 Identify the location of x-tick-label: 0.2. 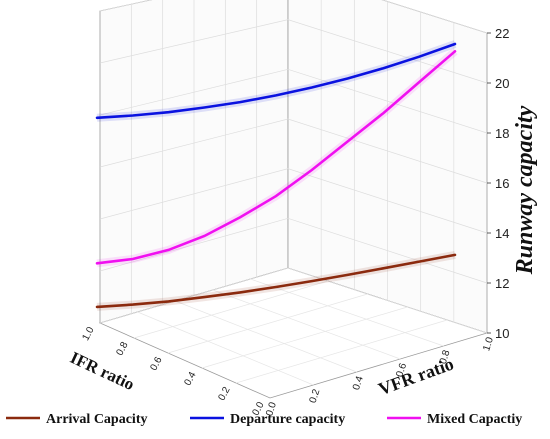
(315, 396).